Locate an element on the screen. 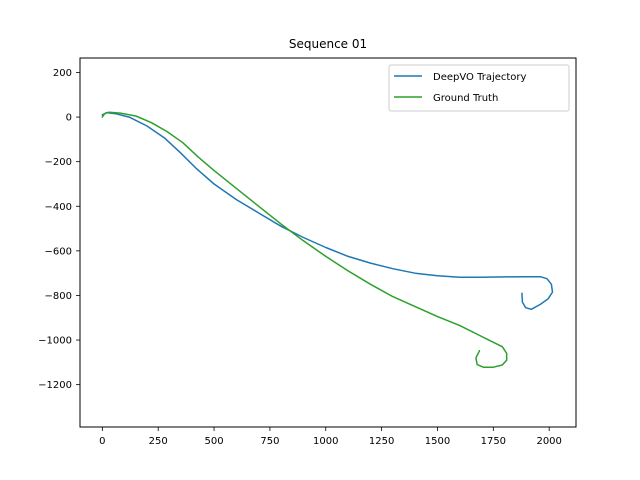  legend-box is located at coordinates (479, 88).